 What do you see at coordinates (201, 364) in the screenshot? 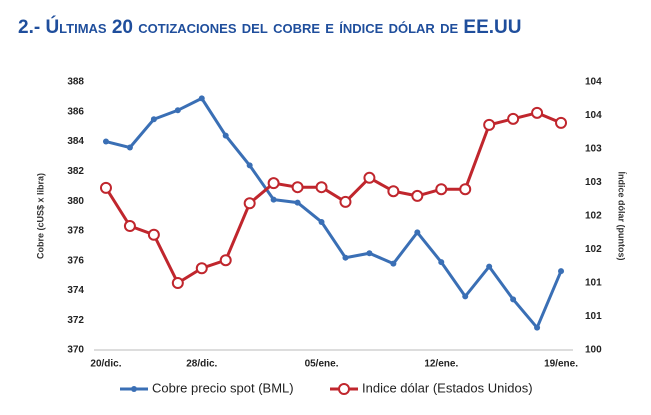
I see `x-tick-label: 28/dic.` at bounding box center [201, 364].